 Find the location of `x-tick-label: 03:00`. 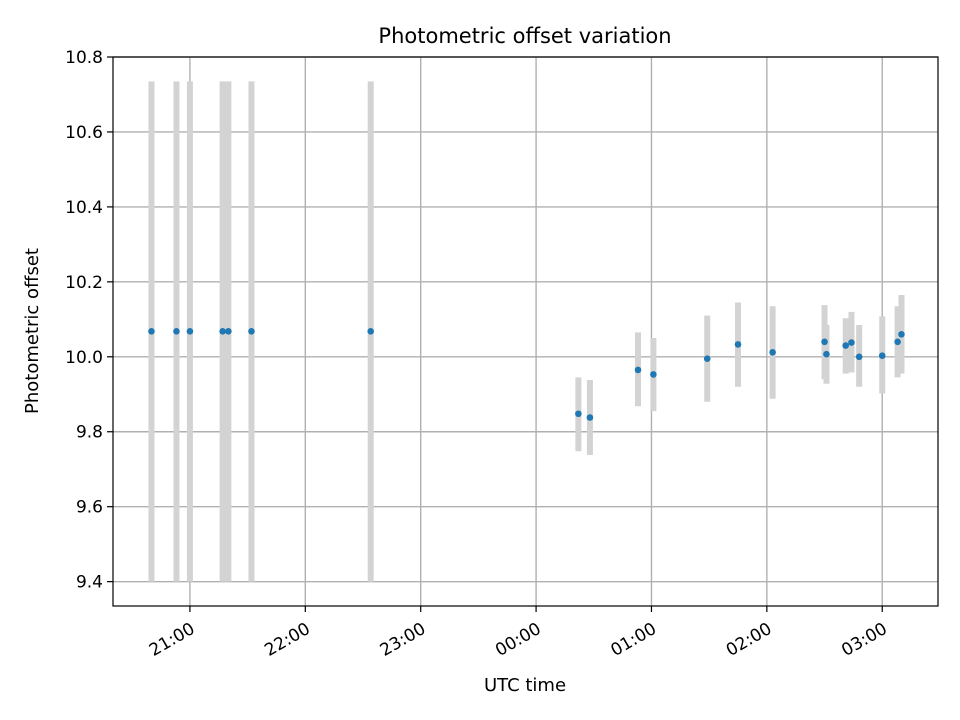

x-tick-label: 03:00 is located at coordinates (864, 640).